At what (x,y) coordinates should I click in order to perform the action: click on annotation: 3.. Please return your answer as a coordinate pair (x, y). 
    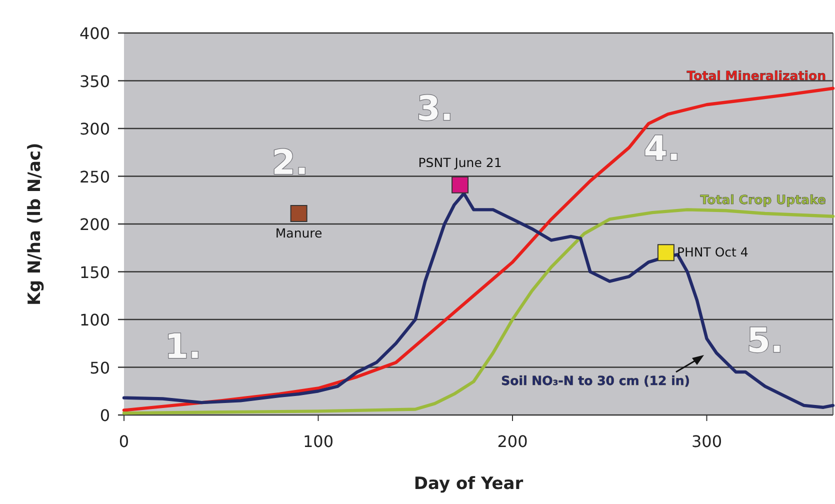
    Looking at the image, I should click on (435, 109).